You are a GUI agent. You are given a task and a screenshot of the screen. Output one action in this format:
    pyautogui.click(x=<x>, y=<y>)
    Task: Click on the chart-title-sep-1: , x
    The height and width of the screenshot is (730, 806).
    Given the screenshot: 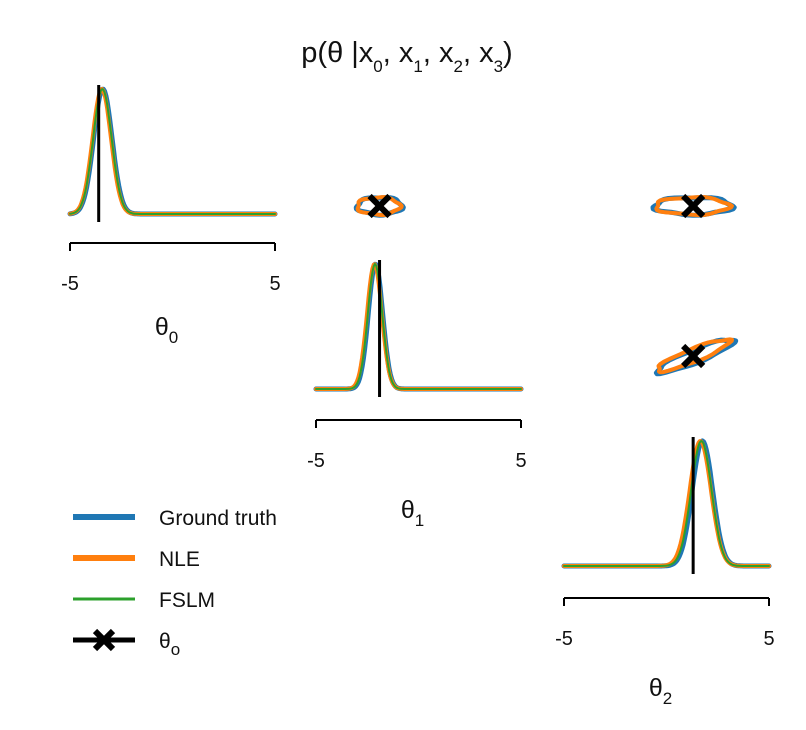 What is the action you would take?
    pyautogui.click(x=438, y=53)
    